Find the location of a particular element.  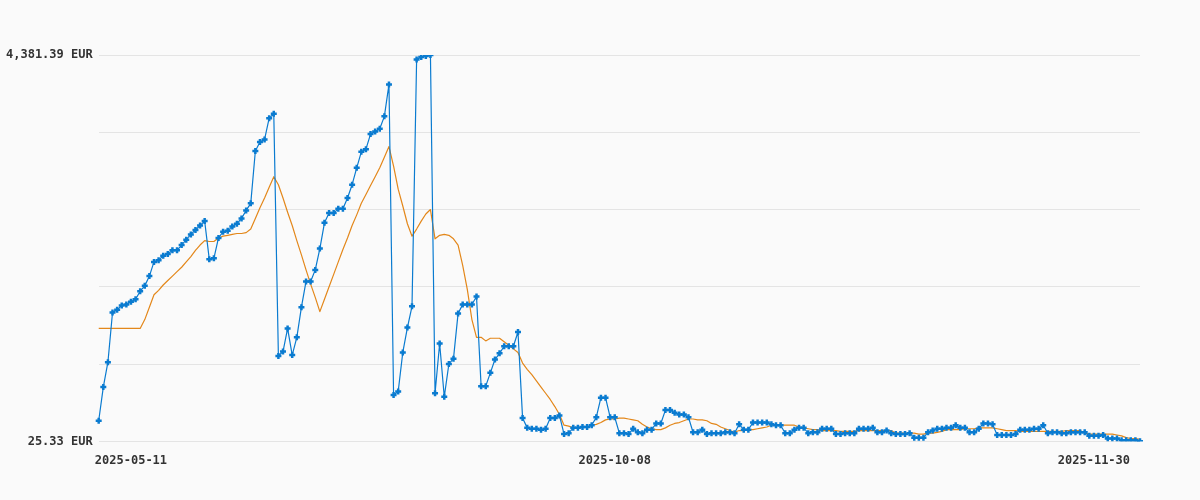

y-tick-label: 25.33 EUR is located at coordinates (60, 440).